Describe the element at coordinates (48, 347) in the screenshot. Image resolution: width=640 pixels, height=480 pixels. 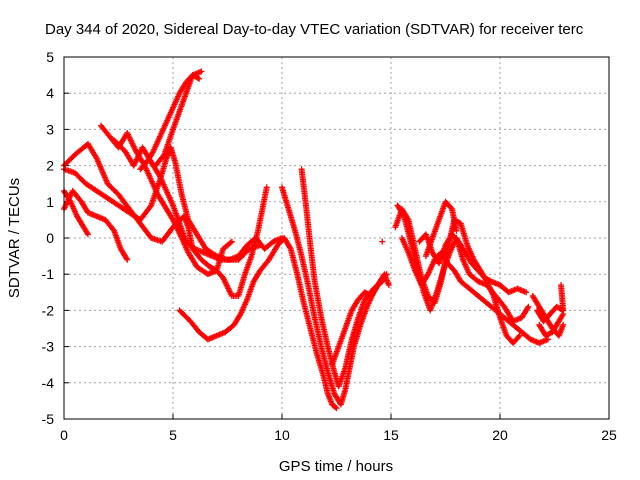
I see `y-tick-label: -3` at that location.